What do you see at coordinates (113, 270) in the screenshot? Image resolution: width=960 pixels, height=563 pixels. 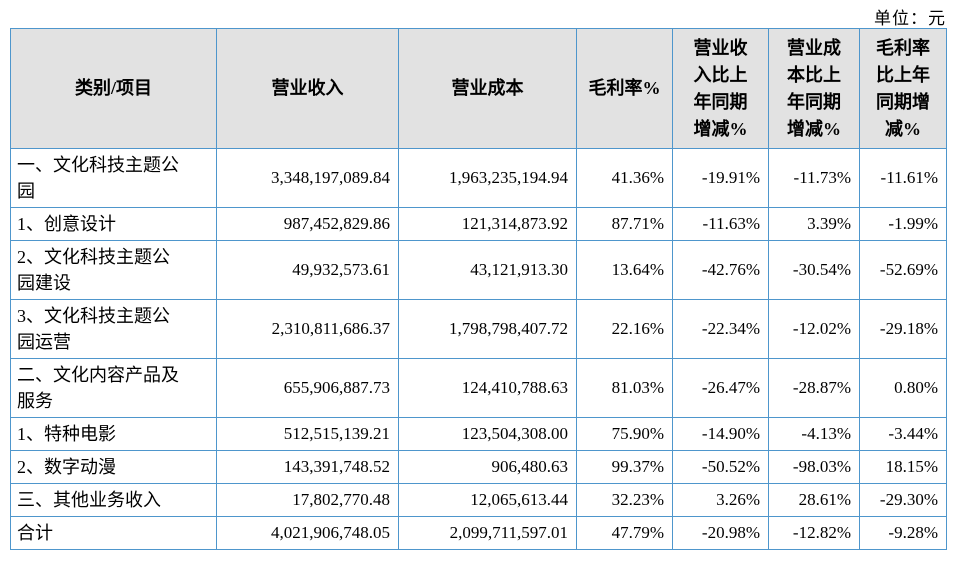 I see `category-cell: 2、文化科技主题公 园建设` at bounding box center [113, 270].